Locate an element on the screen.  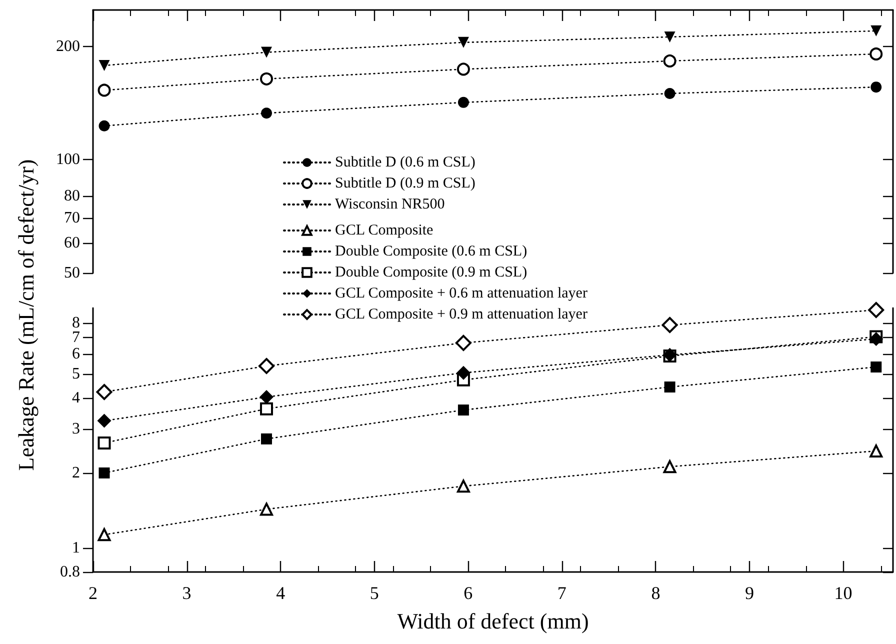
x-tick-label: 8 is located at coordinates (655, 593).